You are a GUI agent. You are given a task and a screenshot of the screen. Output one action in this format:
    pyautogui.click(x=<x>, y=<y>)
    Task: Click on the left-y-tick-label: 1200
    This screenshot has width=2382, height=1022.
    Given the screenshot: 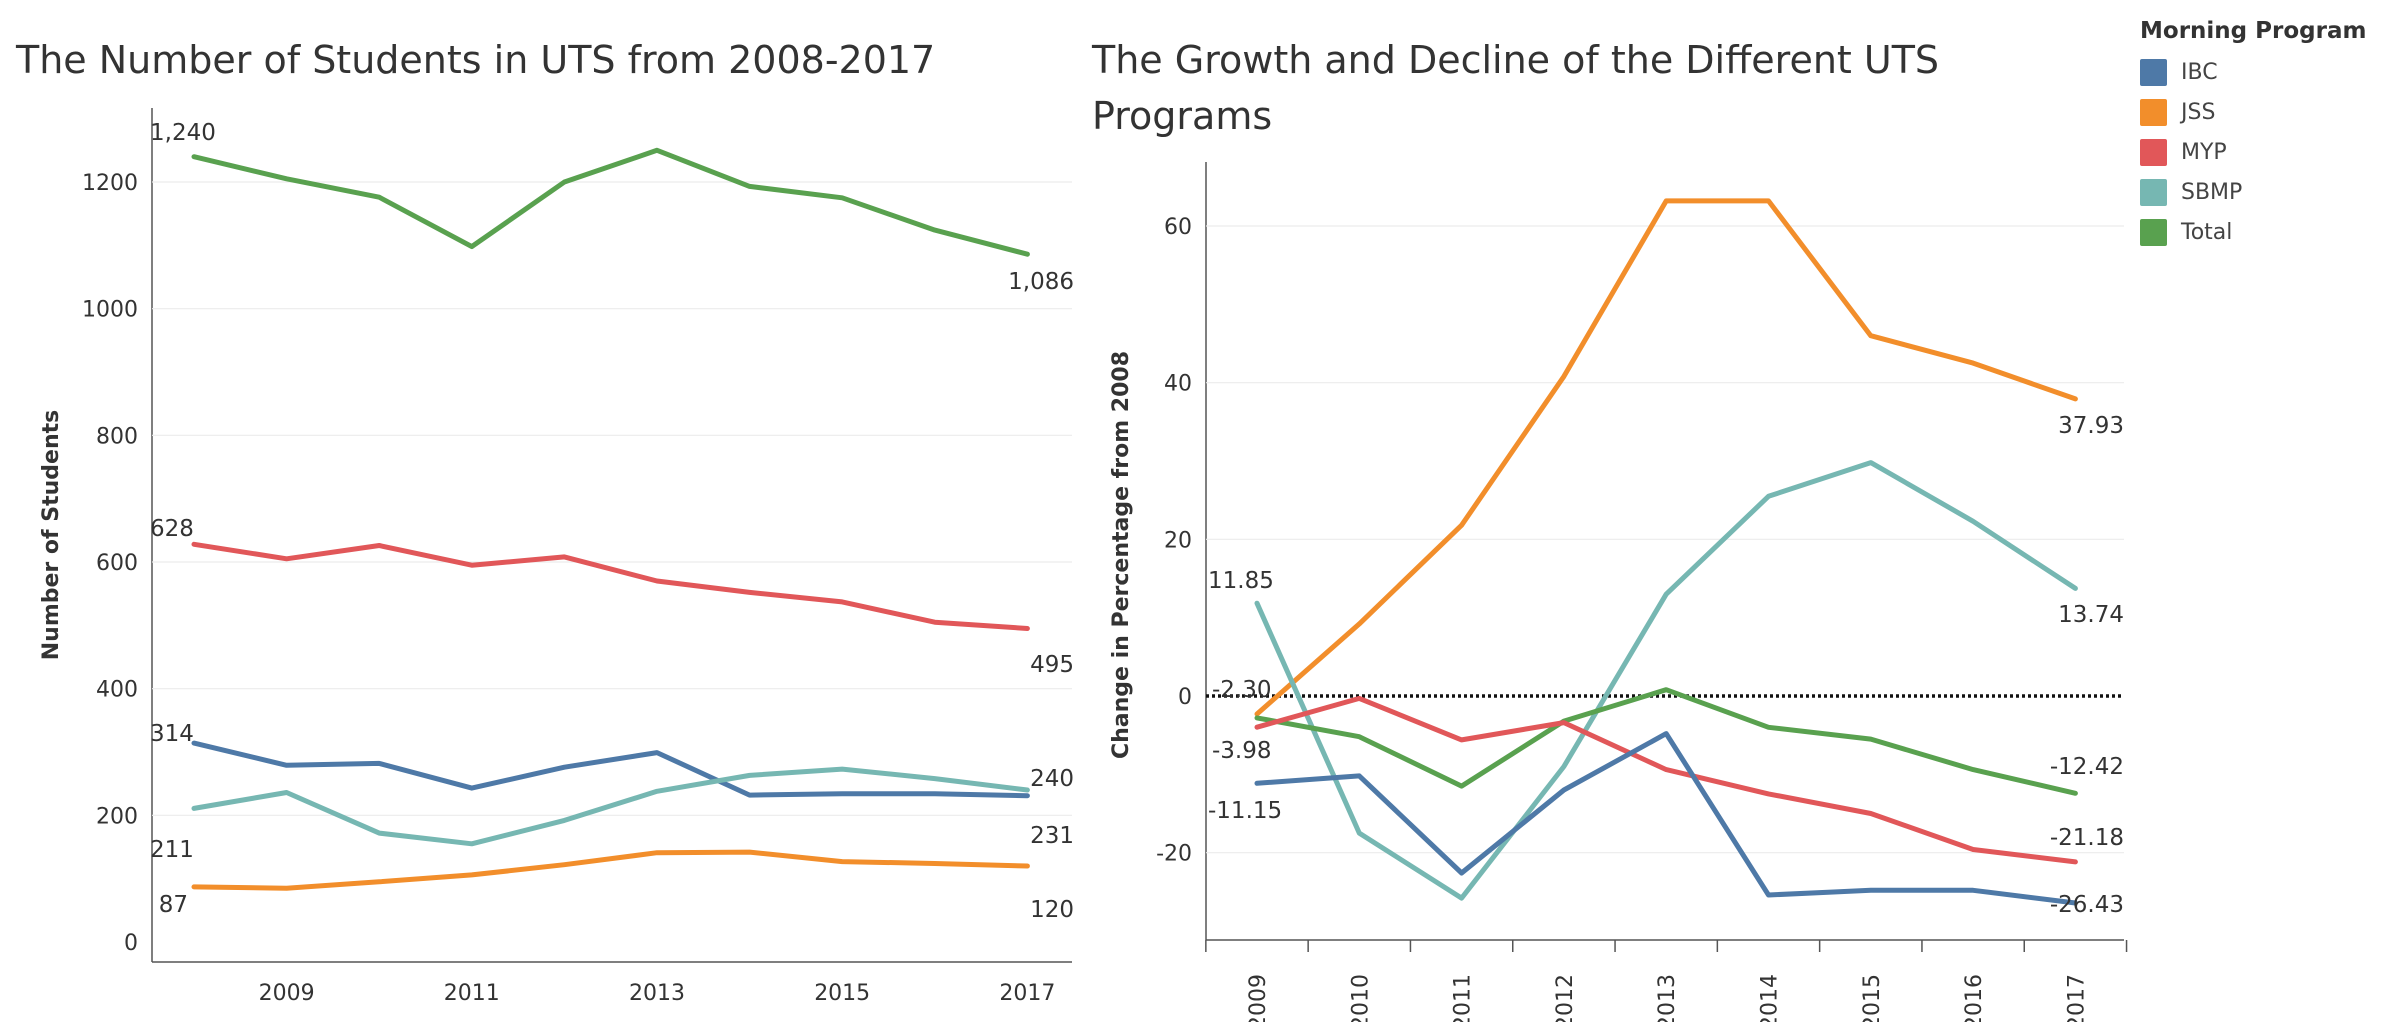 What is the action you would take?
    pyautogui.click(x=110, y=183)
    